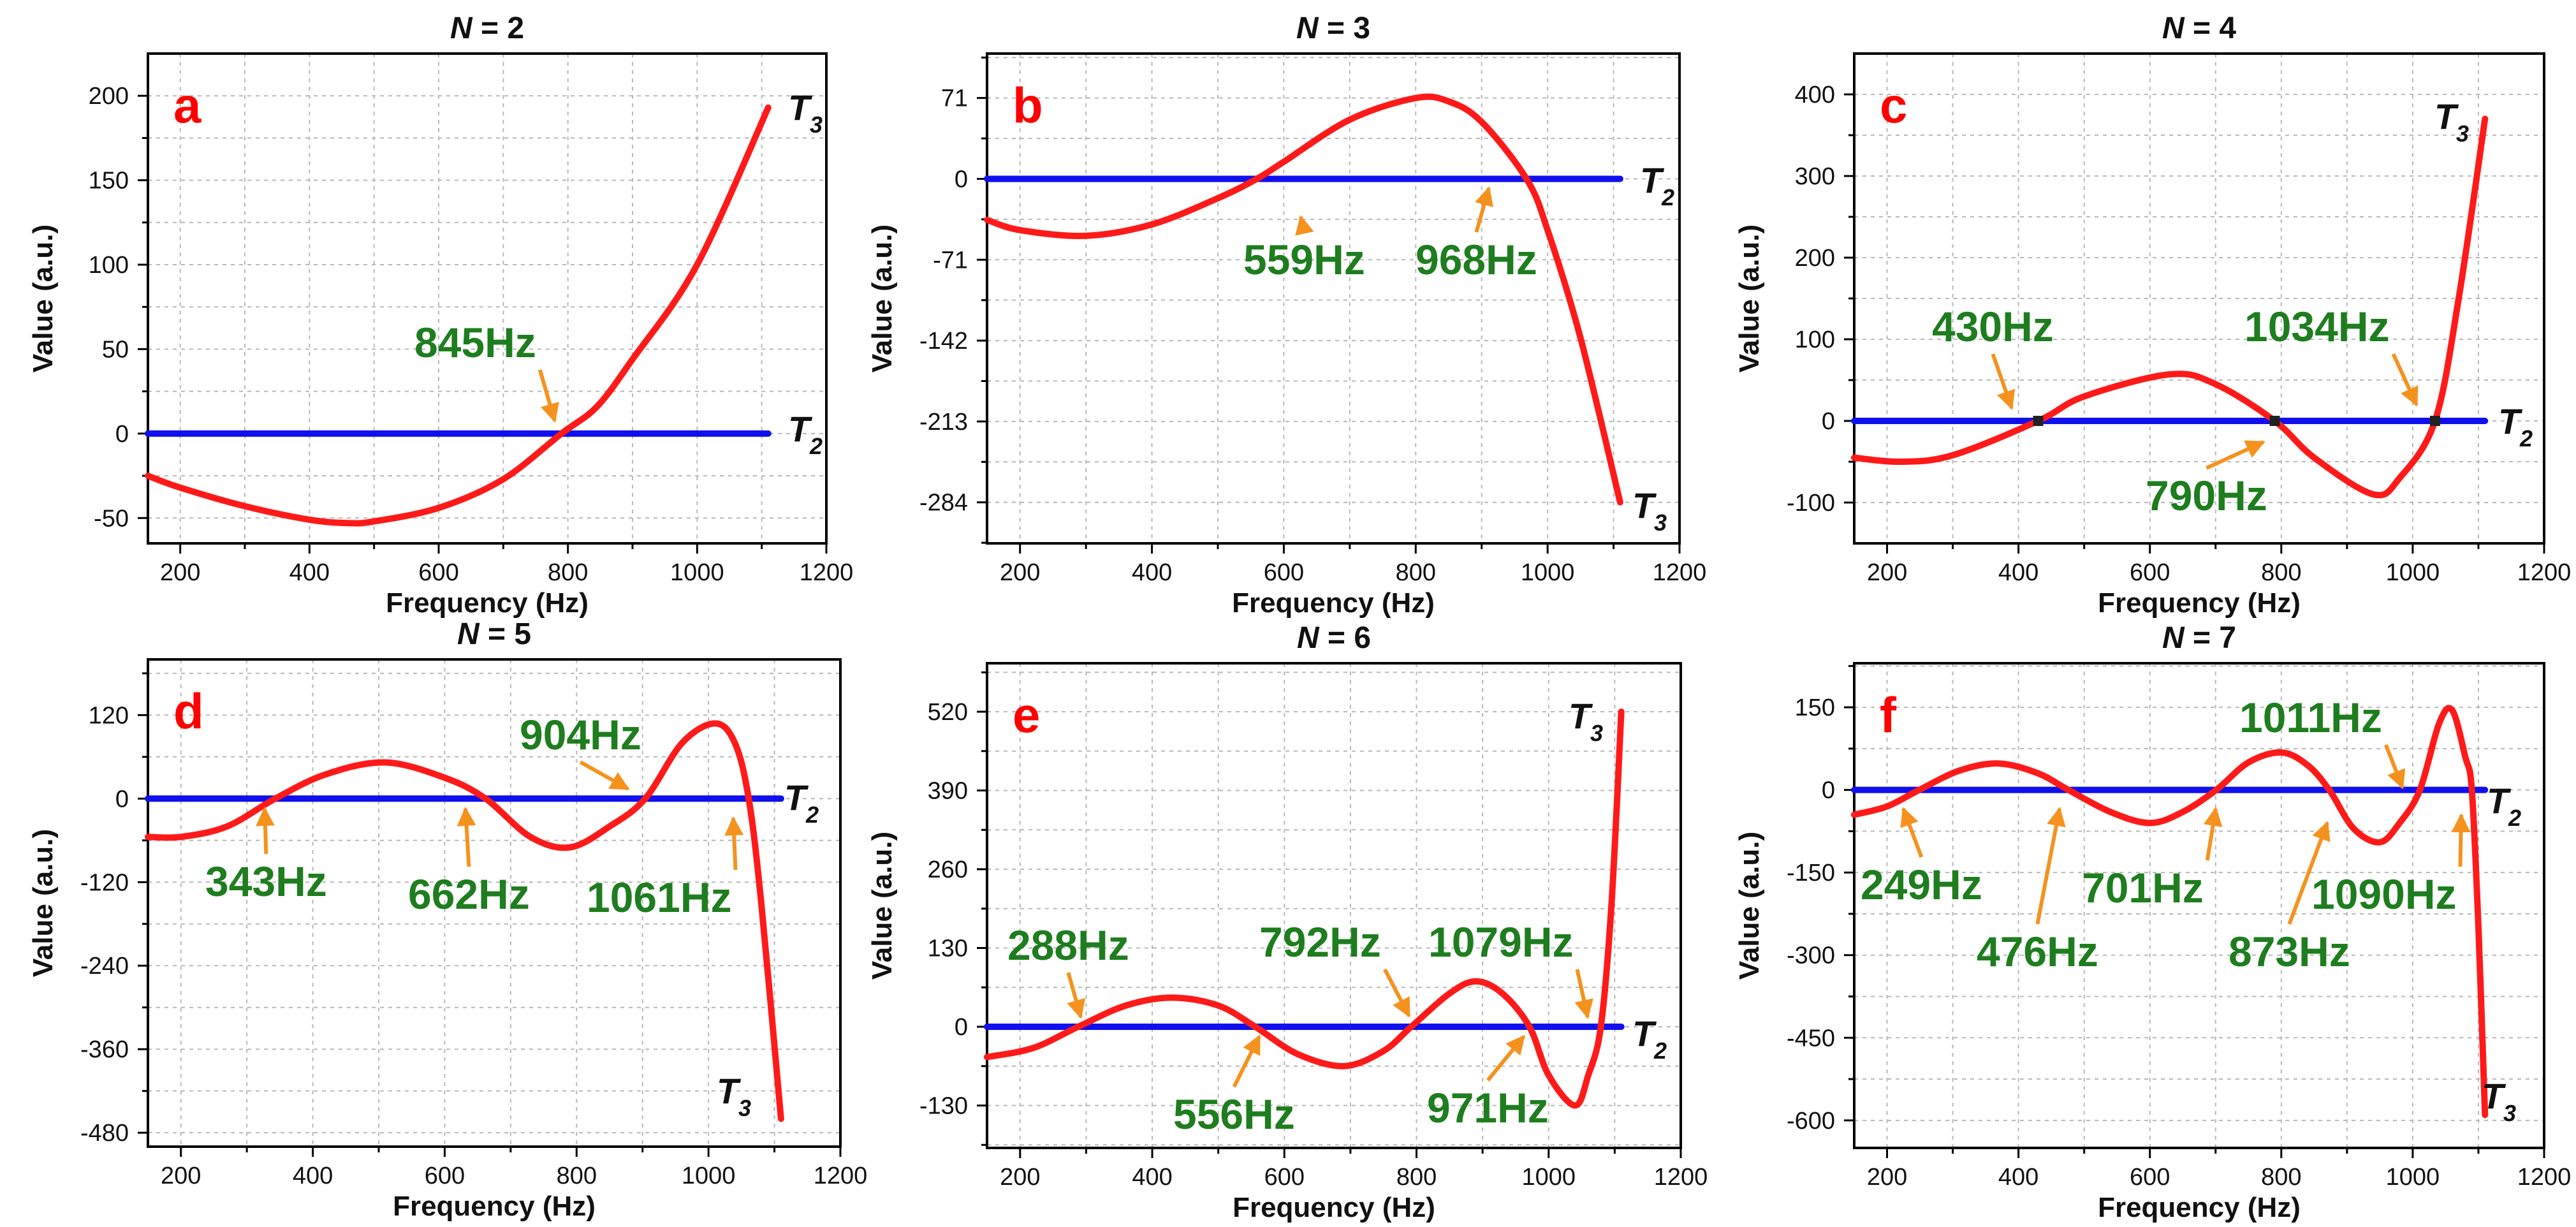 This screenshot has width=2576, height=1227. Describe the element at coordinates (469, 894) in the screenshot. I see `crossing-frequency-label: 662Hz` at that location.